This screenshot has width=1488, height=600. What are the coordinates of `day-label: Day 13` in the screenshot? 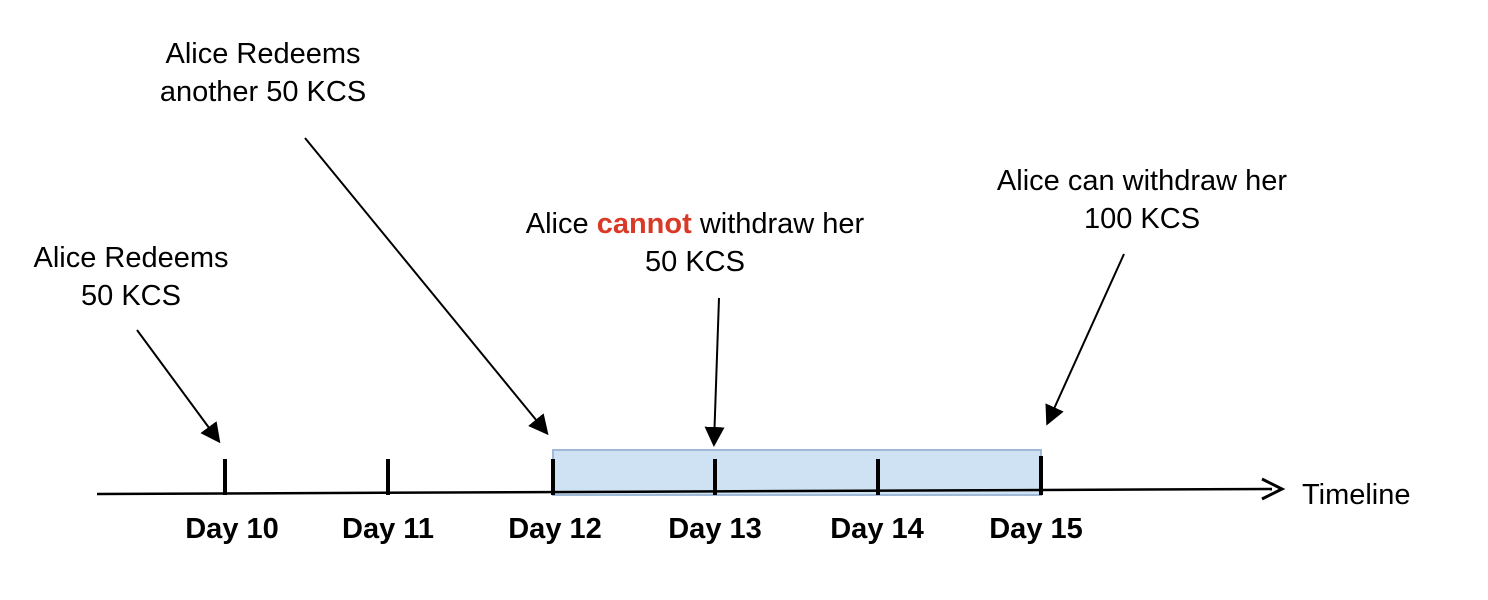 It's located at (715, 529).